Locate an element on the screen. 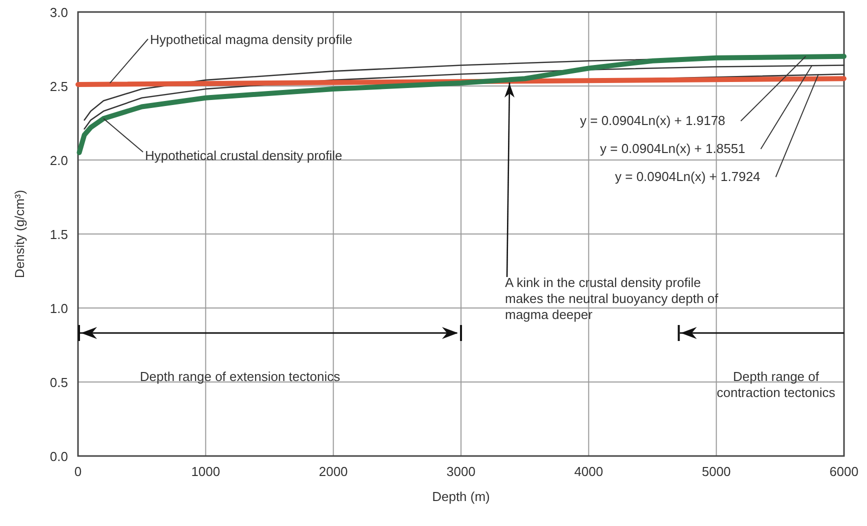  y-tick-label: 1.5 is located at coordinates (59, 234).